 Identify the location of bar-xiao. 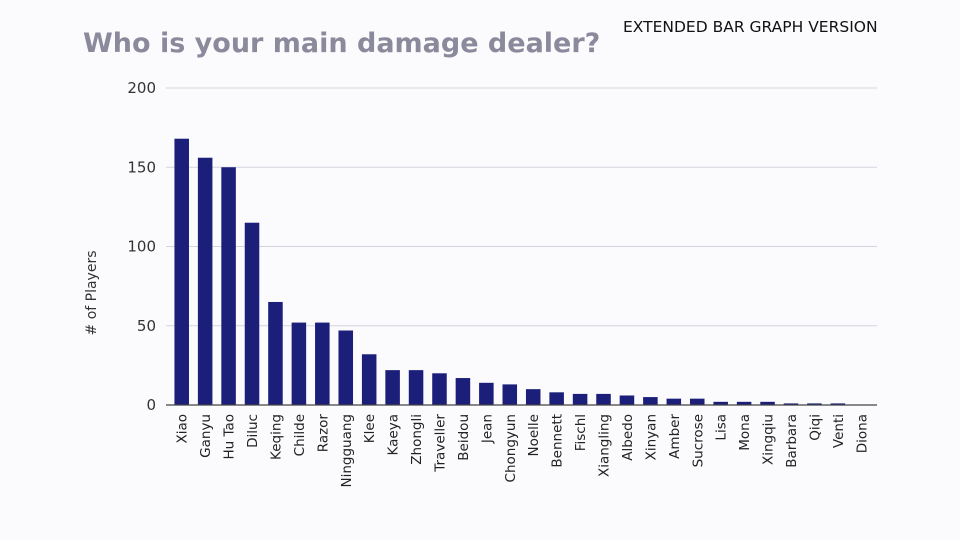
(181, 271).